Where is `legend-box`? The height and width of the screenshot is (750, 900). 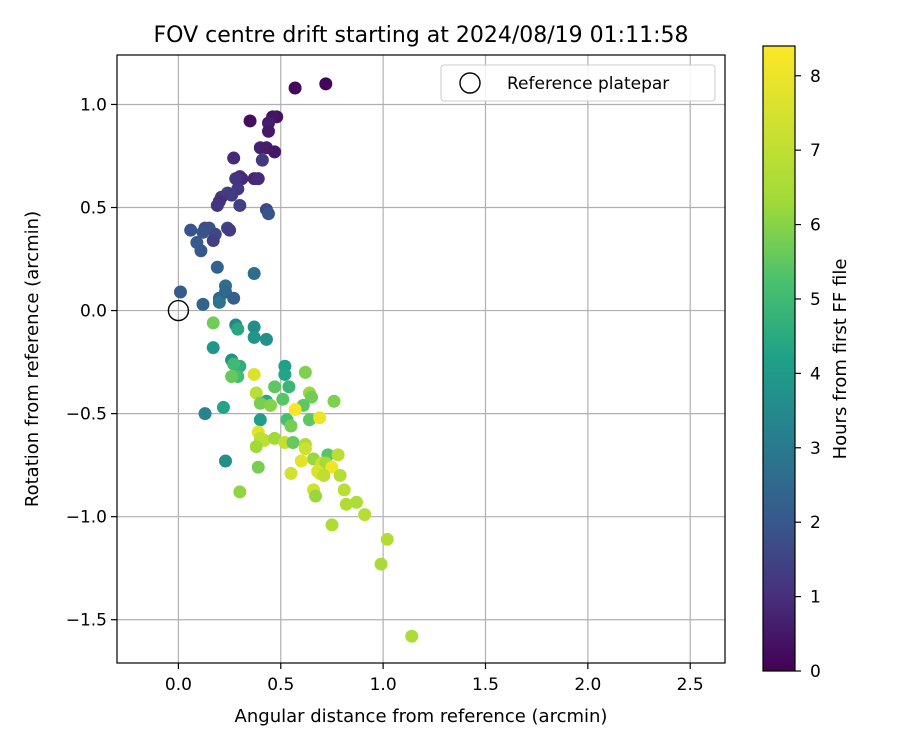 legend-box is located at coordinates (578, 83).